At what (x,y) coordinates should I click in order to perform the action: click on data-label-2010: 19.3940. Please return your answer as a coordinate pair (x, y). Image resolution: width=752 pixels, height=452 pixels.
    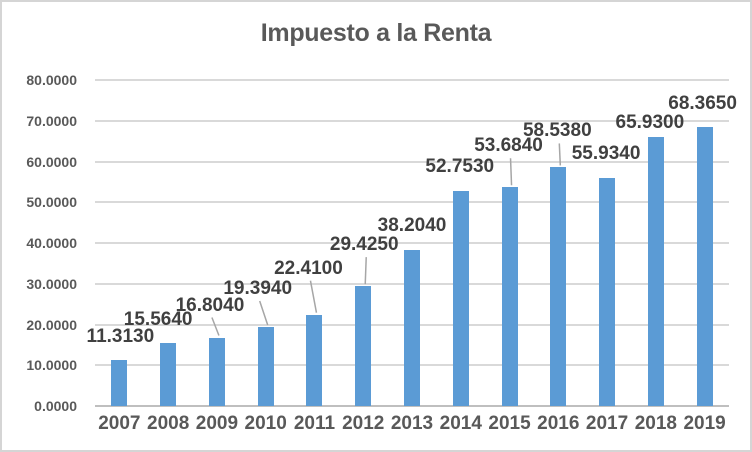
    Looking at the image, I should click on (258, 288).